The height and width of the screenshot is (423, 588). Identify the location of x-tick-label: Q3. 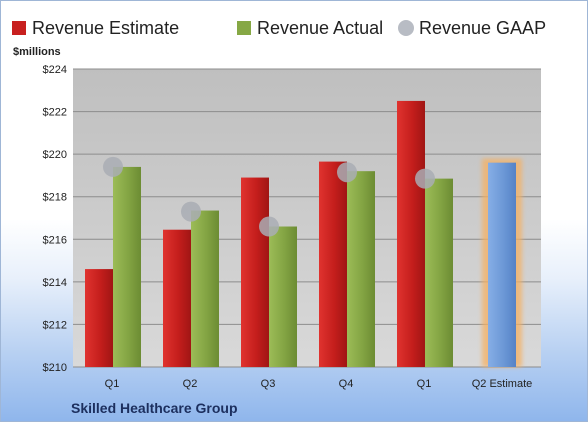
(268, 384).